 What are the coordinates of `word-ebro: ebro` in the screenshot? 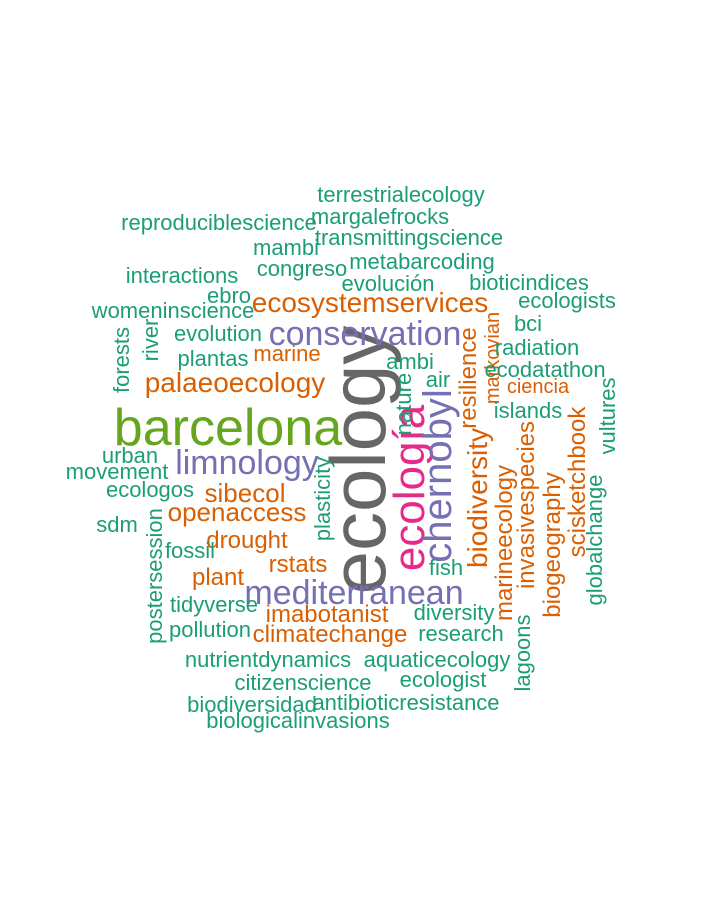 It's located at (229, 295).